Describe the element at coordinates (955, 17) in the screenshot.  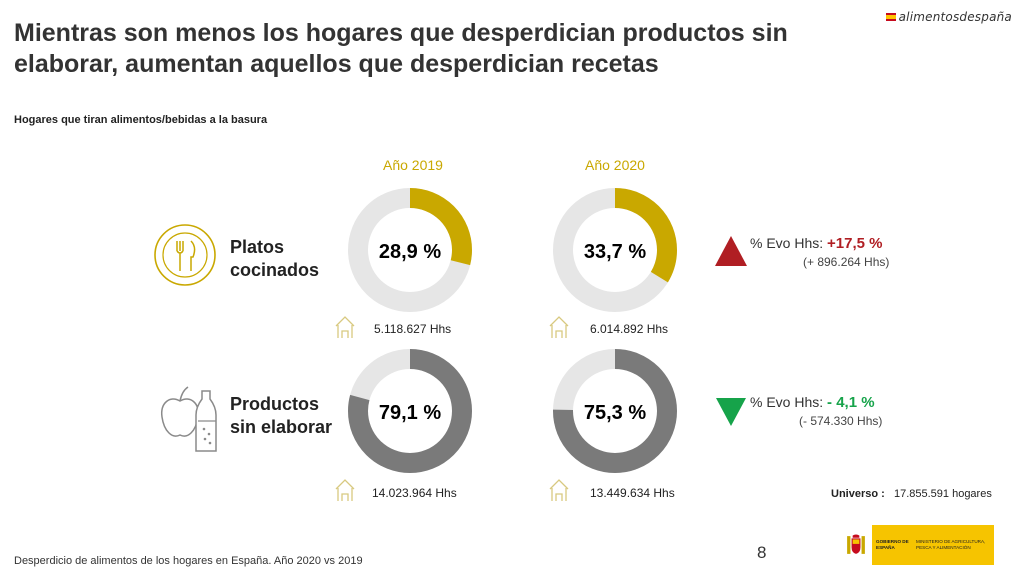
I see `brand-text: alimentosdespaña` at that location.